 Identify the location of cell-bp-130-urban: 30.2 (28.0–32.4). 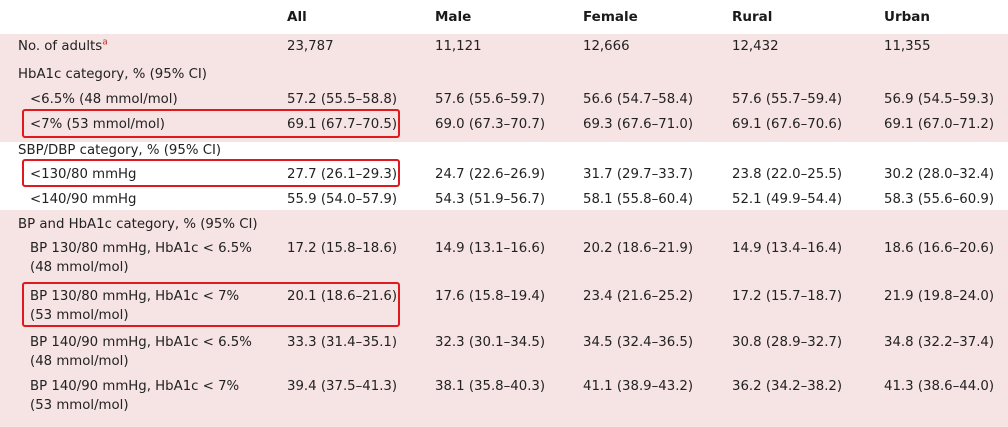
(939, 174).